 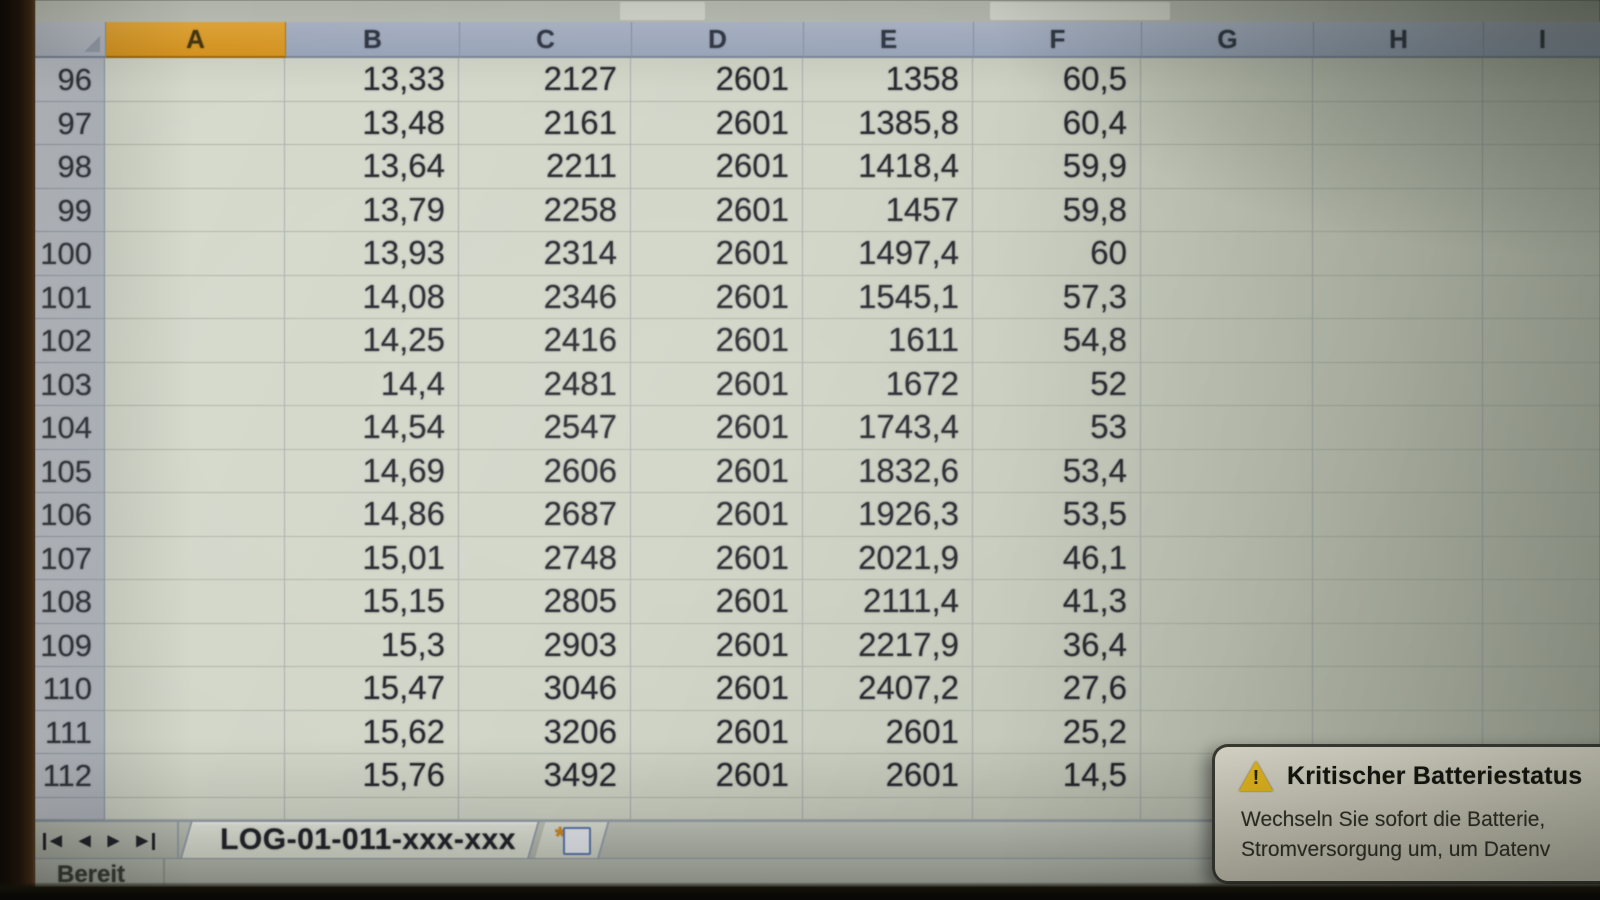 I want to click on cell-B107: 15,01, so click(x=372, y=558).